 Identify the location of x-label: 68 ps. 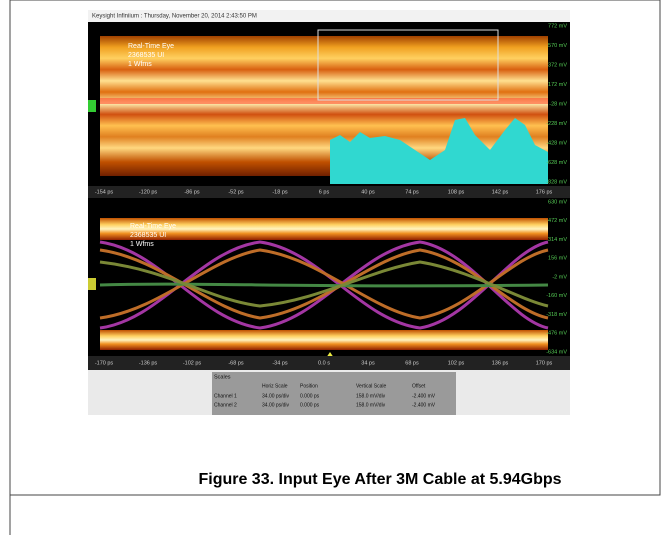
(412, 363).